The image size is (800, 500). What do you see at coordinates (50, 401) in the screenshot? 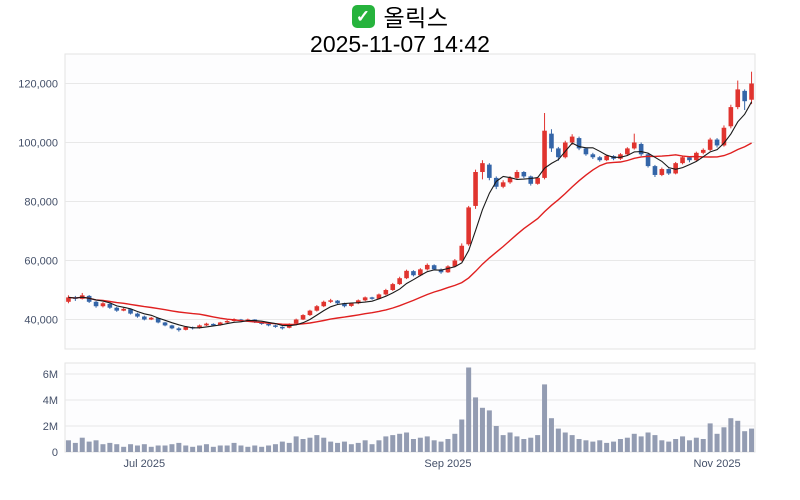
I see `volume-axis-label: 4M` at bounding box center [50, 401].